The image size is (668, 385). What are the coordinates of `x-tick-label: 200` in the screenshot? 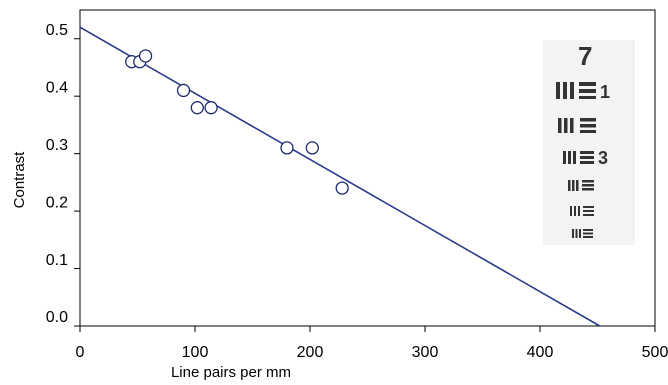 It's located at (310, 352).